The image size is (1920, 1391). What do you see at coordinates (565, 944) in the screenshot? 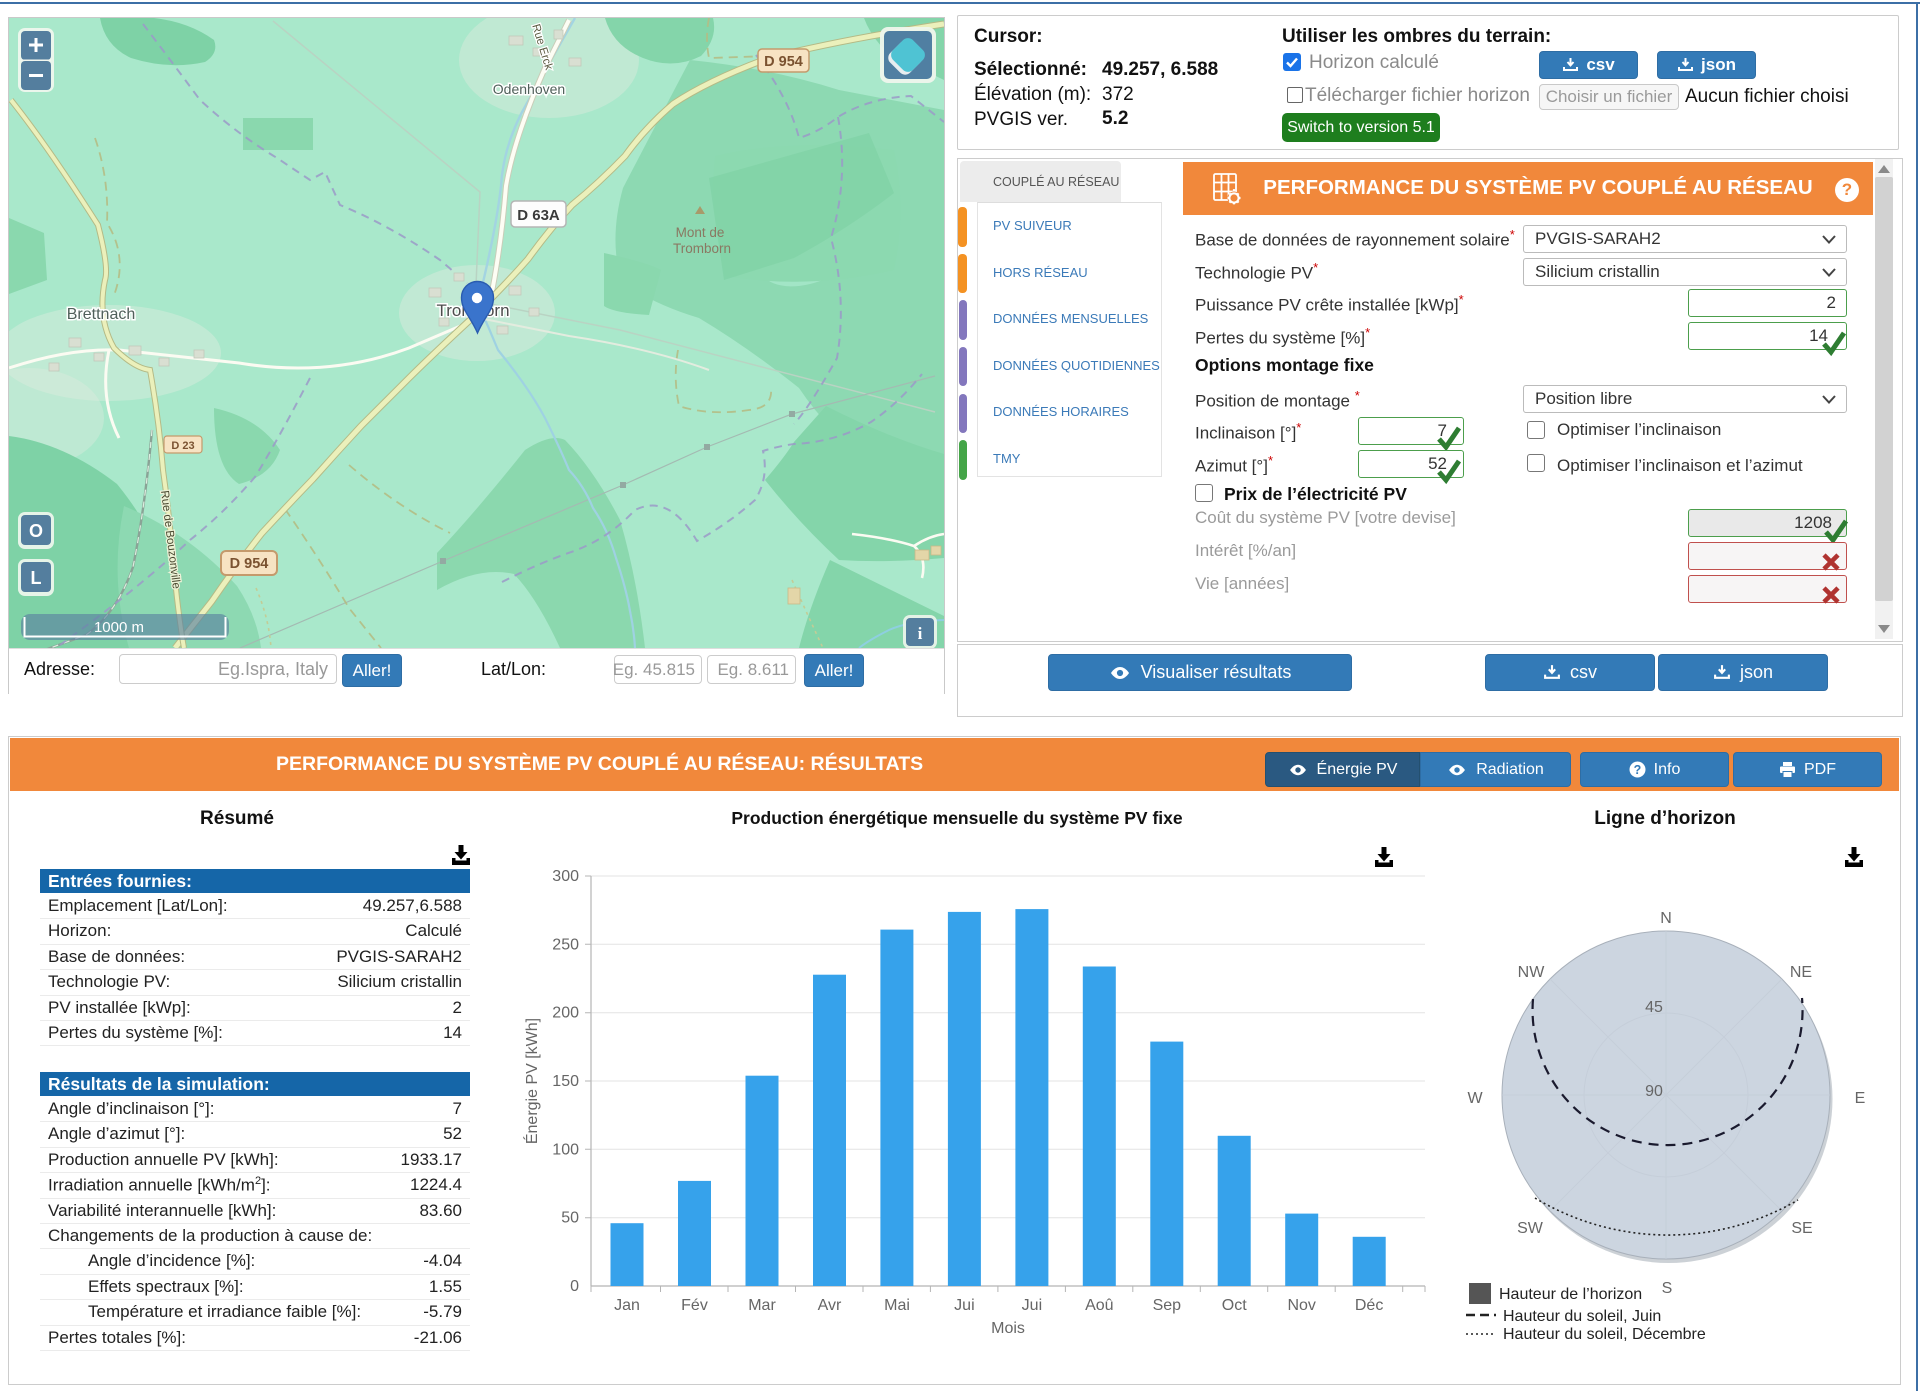
I see `svg-text: 250` at bounding box center [565, 944].